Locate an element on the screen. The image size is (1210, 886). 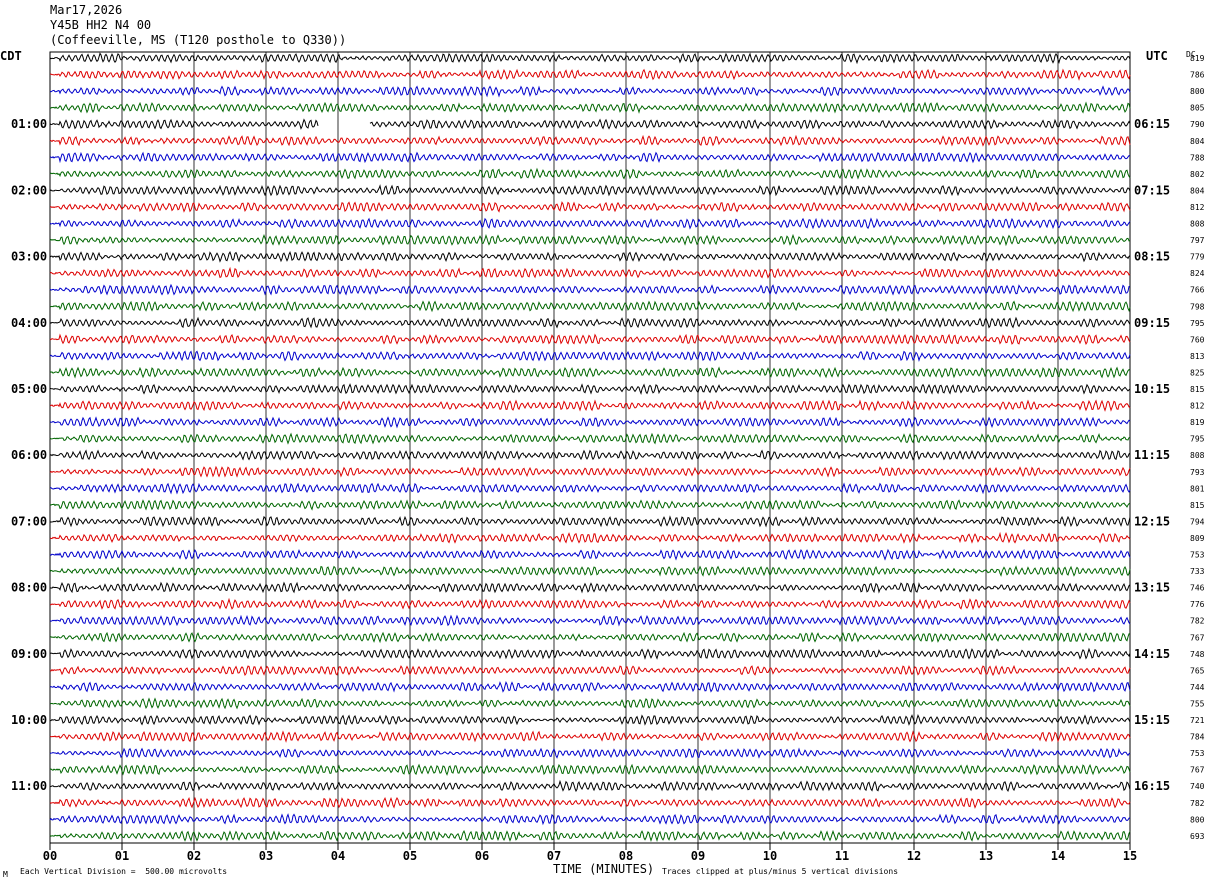
x-tick-label: 13 is located at coordinates (986, 856).